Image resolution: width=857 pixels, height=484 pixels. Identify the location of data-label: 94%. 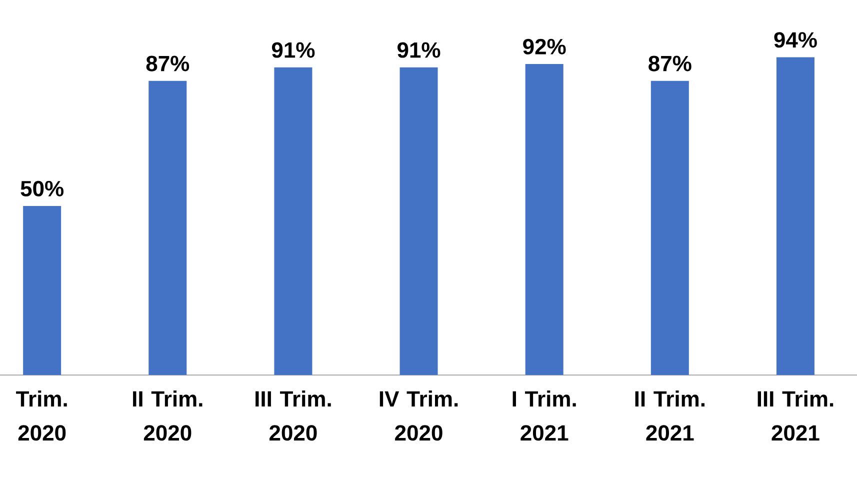
(795, 40).